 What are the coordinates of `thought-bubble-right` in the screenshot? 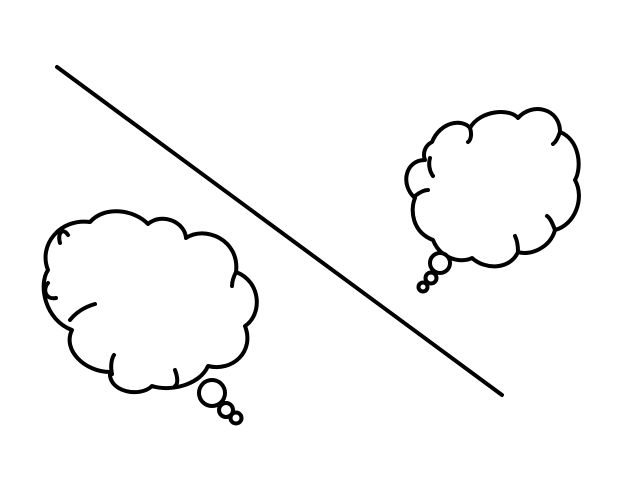 It's located at (492, 200).